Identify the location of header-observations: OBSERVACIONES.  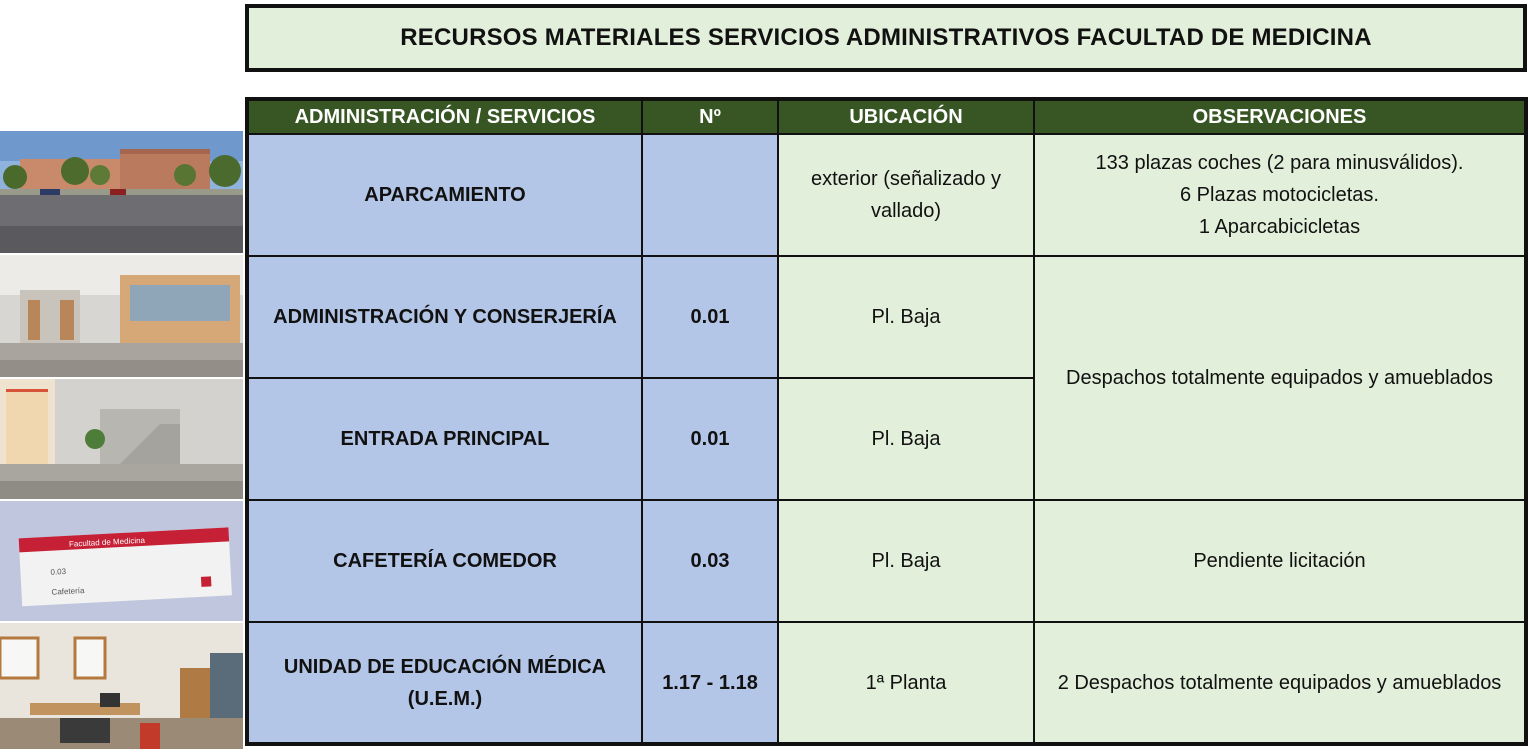
(1280, 116).